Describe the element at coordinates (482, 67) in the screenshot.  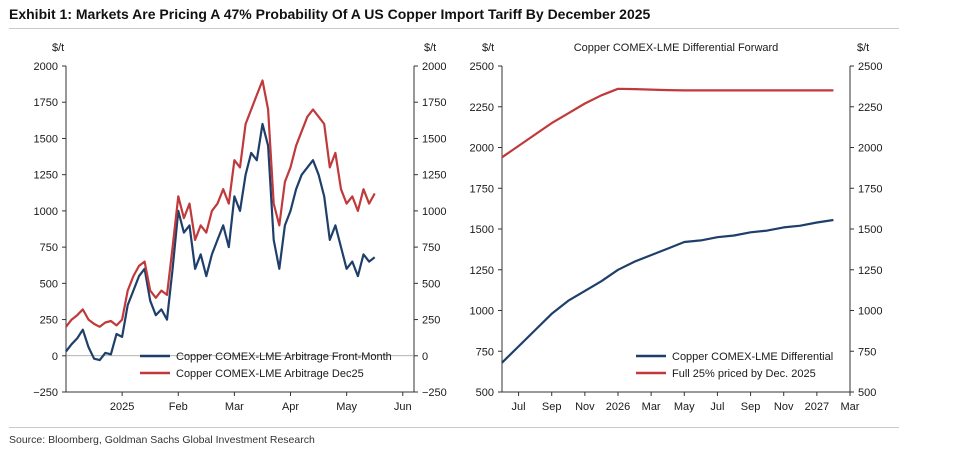
I see `right-ytick-left-label: 2500` at that location.